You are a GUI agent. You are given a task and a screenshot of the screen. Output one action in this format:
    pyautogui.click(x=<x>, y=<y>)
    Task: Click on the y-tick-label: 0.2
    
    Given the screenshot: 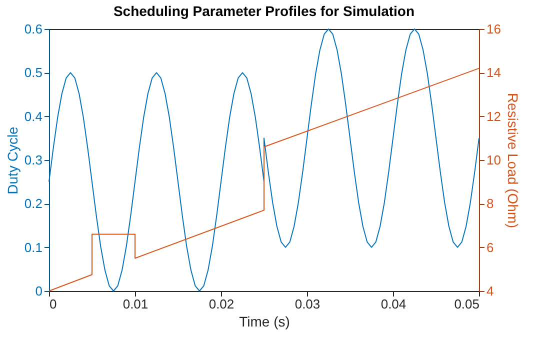 What is the action you would take?
    pyautogui.click(x=33, y=204)
    